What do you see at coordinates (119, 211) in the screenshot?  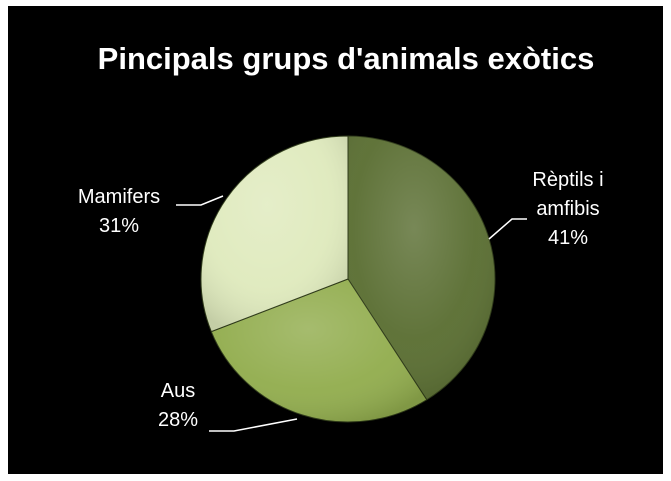 I see `data-label-3: Mamifers 31%` at bounding box center [119, 211].